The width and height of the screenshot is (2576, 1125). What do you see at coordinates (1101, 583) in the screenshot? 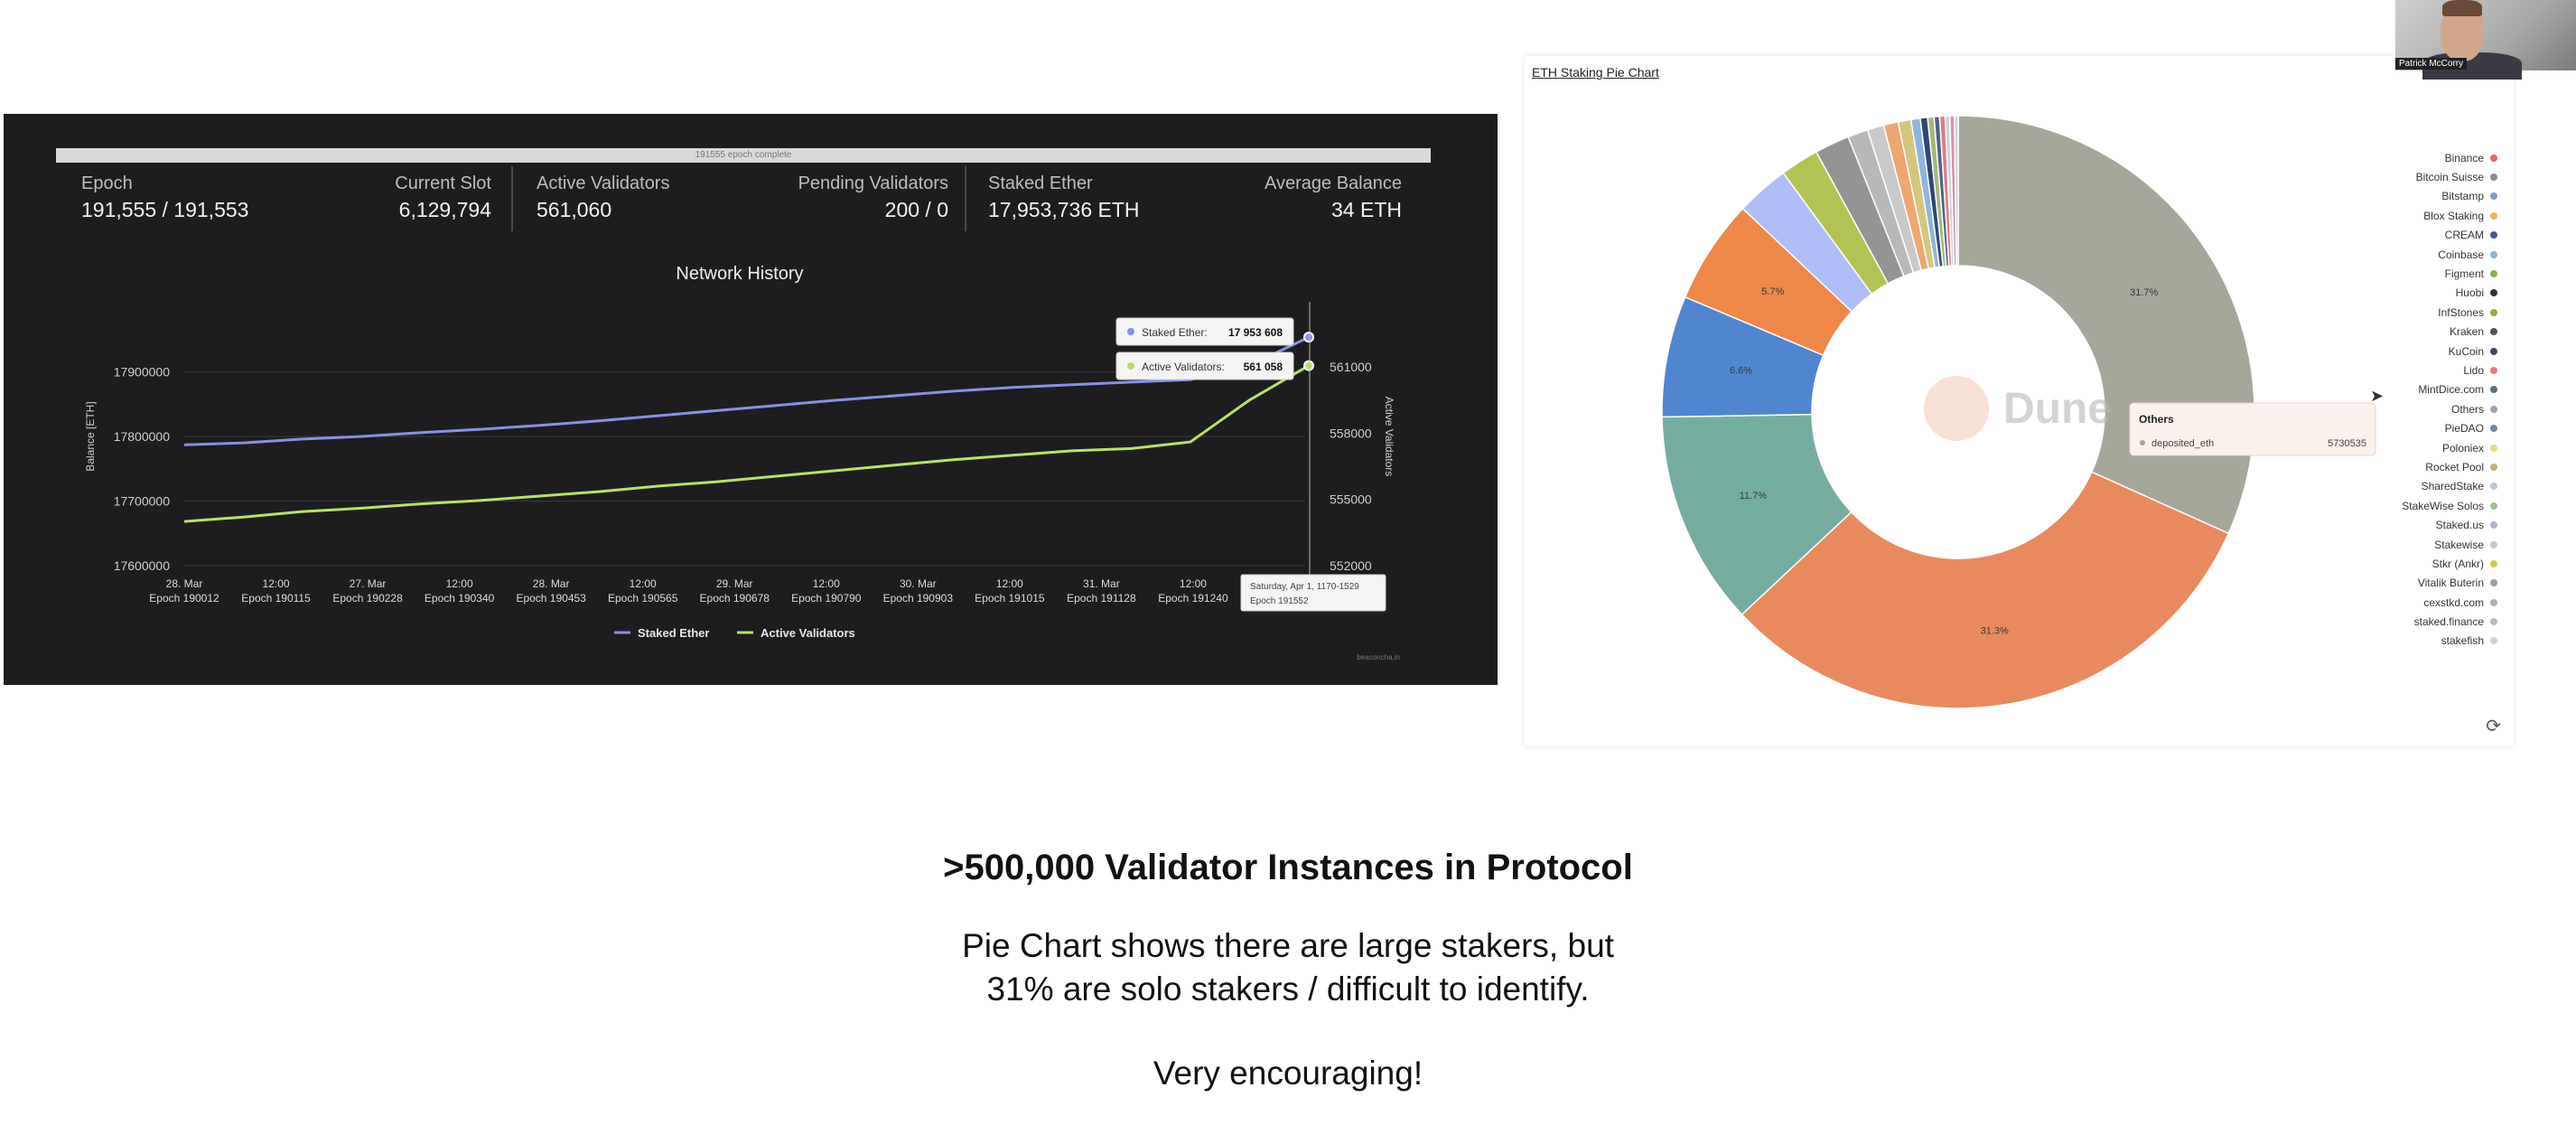
I see `x-tick-label: 31. Mar` at bounding box center [1101, 583].